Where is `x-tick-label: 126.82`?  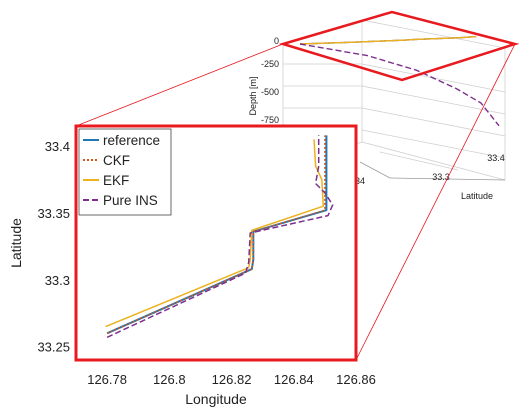
x-tick-label: 126.82 is located at coordinates (232, 379).